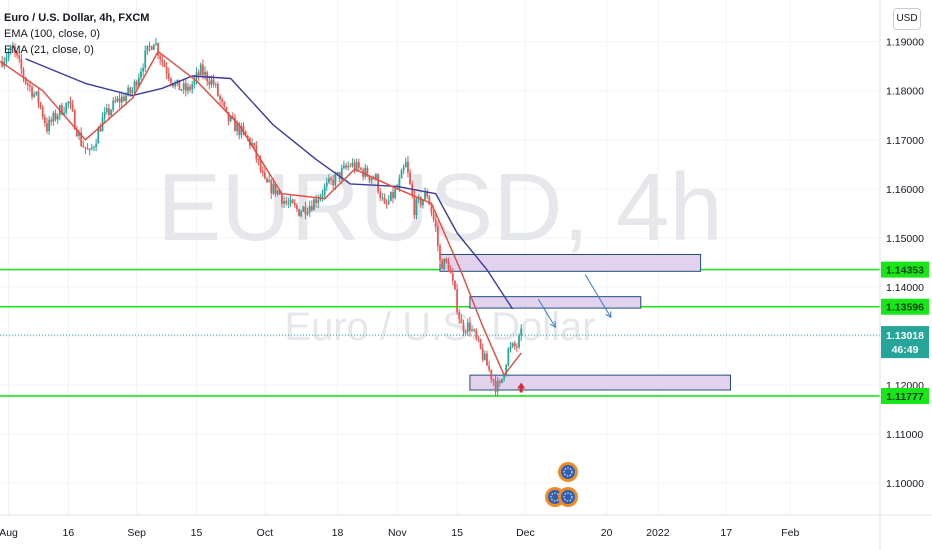 The image size is (932, 550). I want to click on zones, so click(585, 322).